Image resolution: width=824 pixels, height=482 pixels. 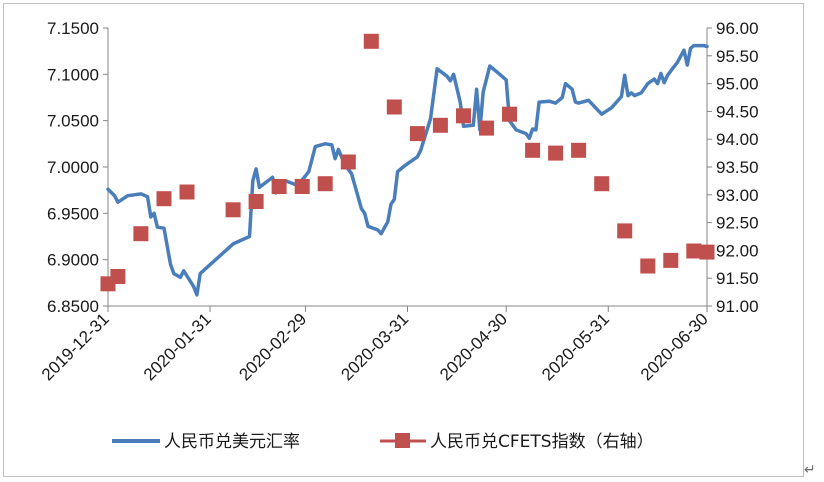 What do you see at coordinates (73, 213) in the screenshot?
I see `y-left-tick-label: 6.9500` at bounding box center [73, 213].